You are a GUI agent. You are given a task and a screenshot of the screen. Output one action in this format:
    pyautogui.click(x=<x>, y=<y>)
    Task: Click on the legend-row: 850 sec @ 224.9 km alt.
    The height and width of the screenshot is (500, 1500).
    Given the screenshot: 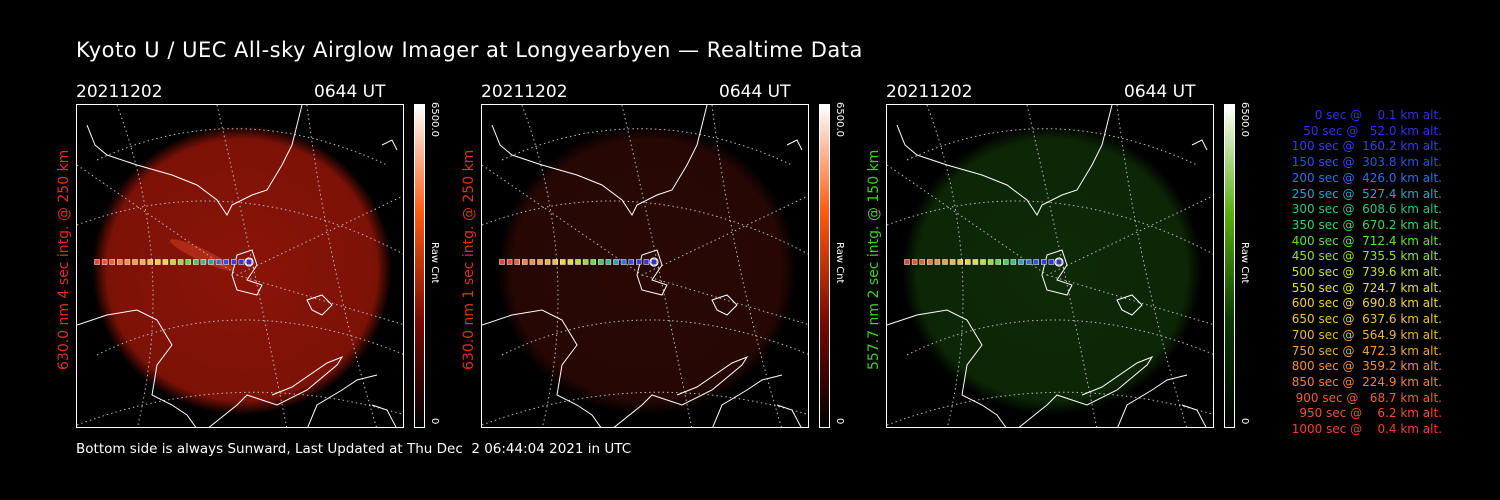 What is the action you would take?
    pyautogui.click(x=1366, y=381)
    